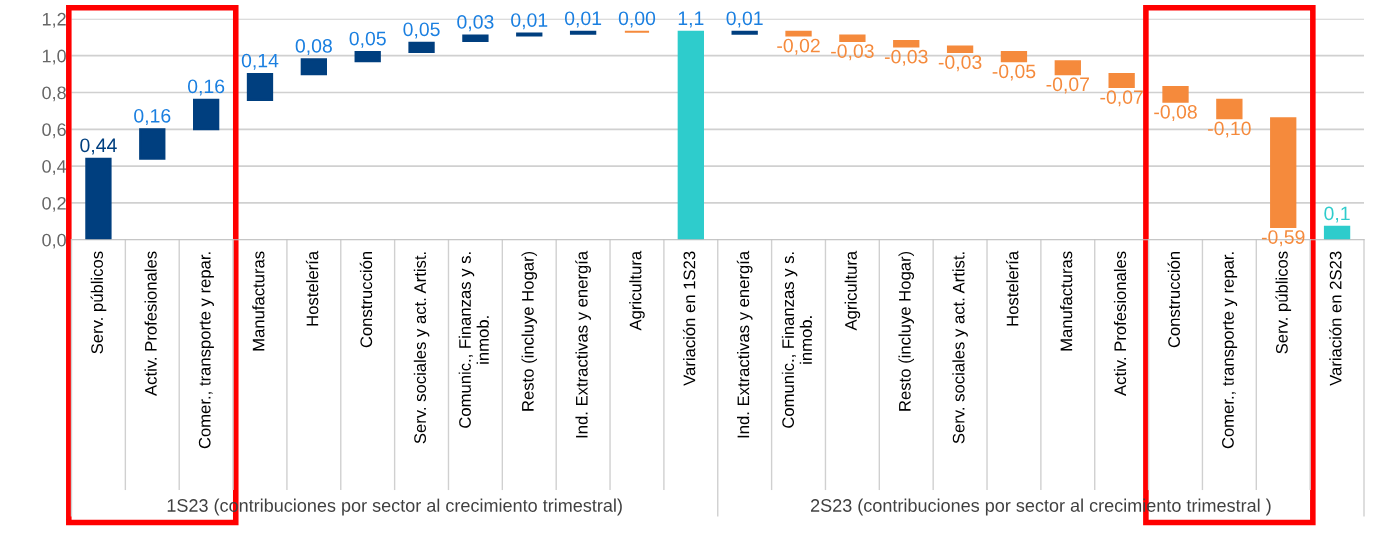 Image resolution: width=1375 pixels, height=555 pixels. Describe the element at coordinates (798, 46) in the screenshot. I see `data-label: -0,02` at that location.